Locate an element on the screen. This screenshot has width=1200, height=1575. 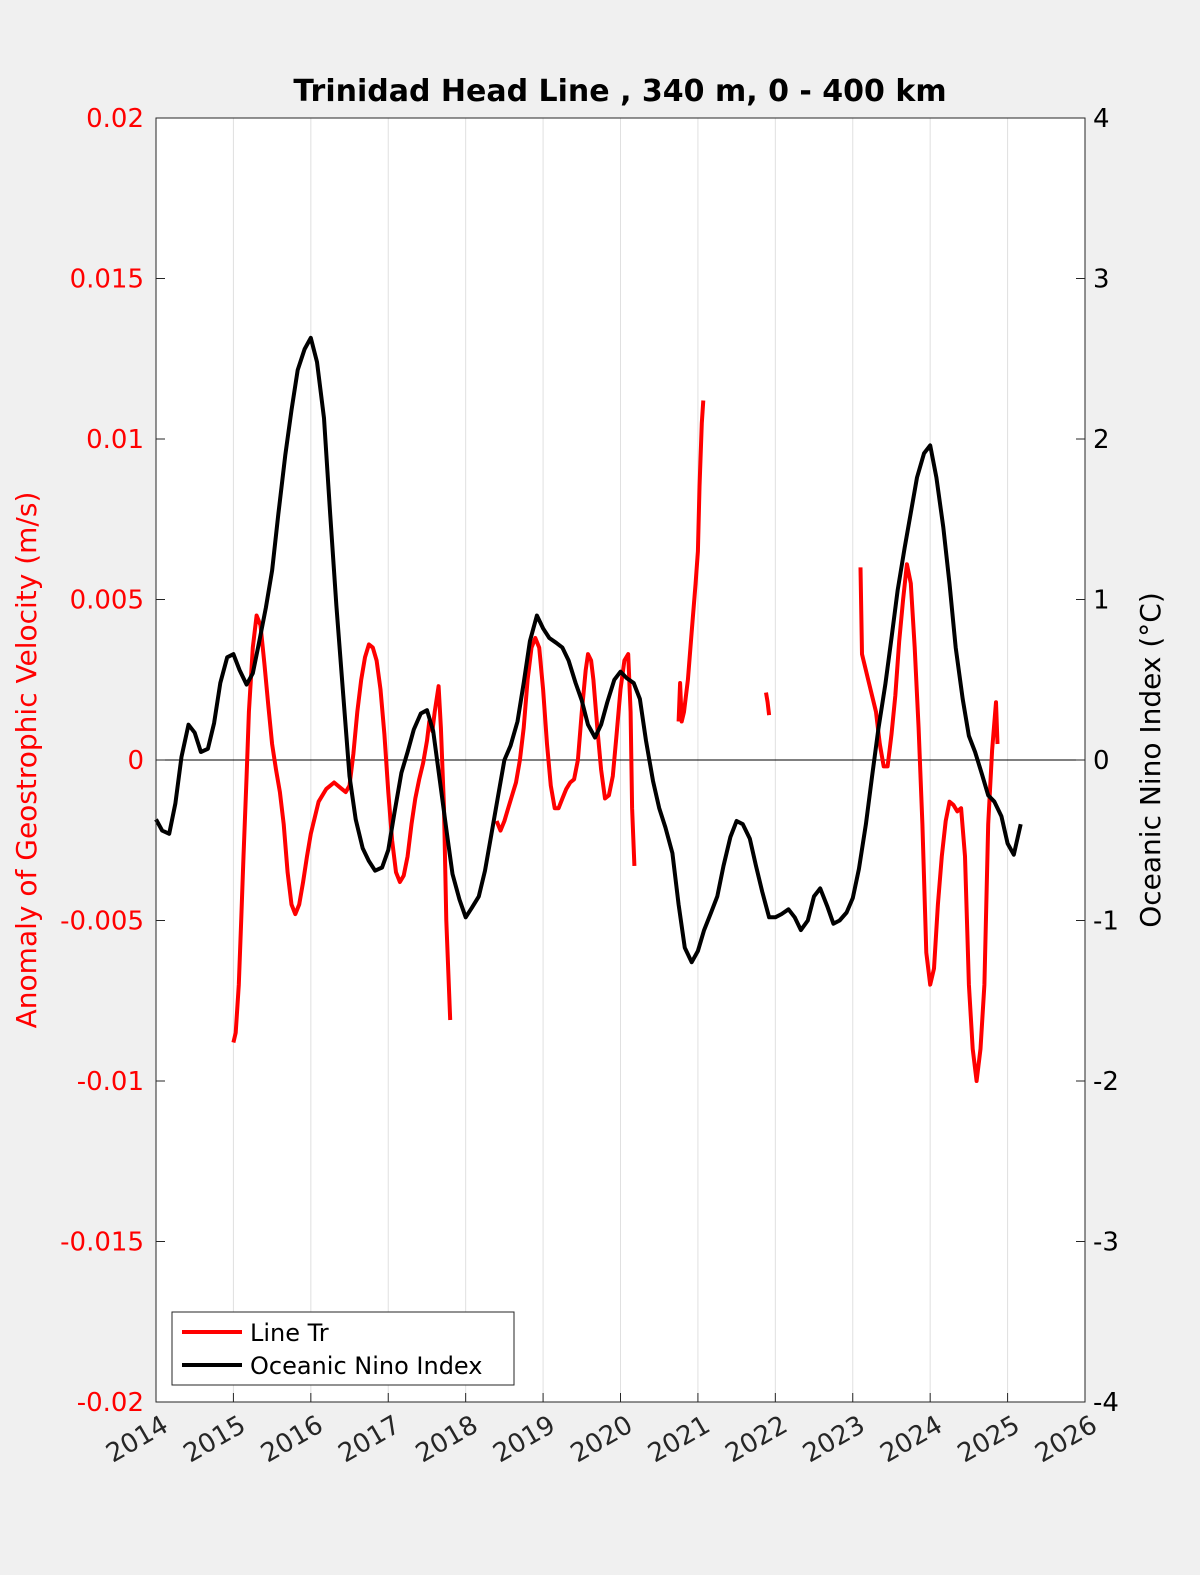
x-tick-label: 2026 is located at coordinates (1066, 1439).